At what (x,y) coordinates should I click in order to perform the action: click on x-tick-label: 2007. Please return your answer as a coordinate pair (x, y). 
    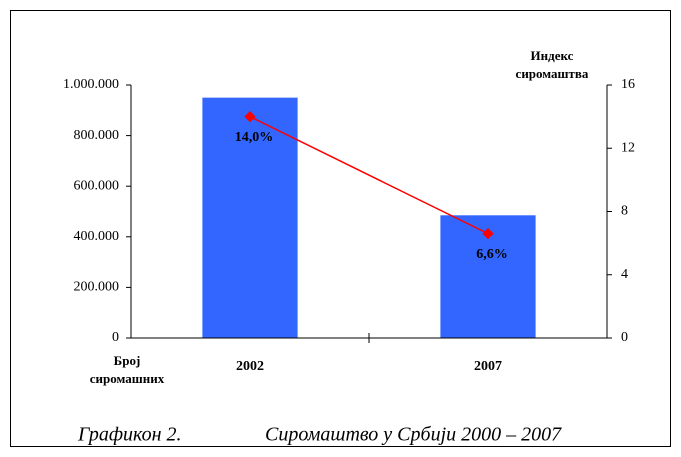
    Looking at the image, I should click on (488, 366).